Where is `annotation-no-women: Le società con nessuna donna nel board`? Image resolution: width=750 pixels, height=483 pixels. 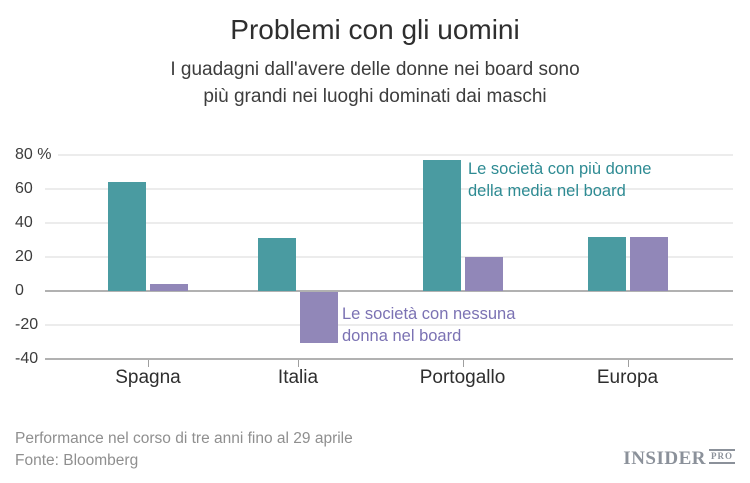
annotation-no-women: Le società con nessuna donna nel board is located at coordinates (429, 325).